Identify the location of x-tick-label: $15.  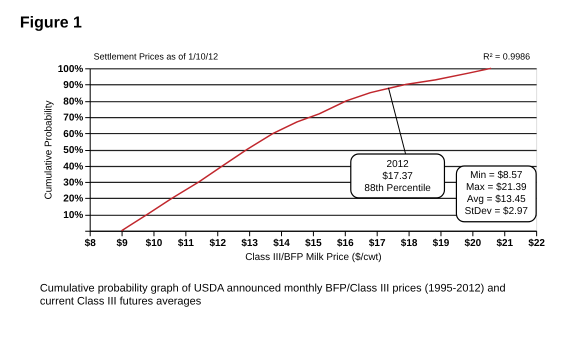
(313, 244).